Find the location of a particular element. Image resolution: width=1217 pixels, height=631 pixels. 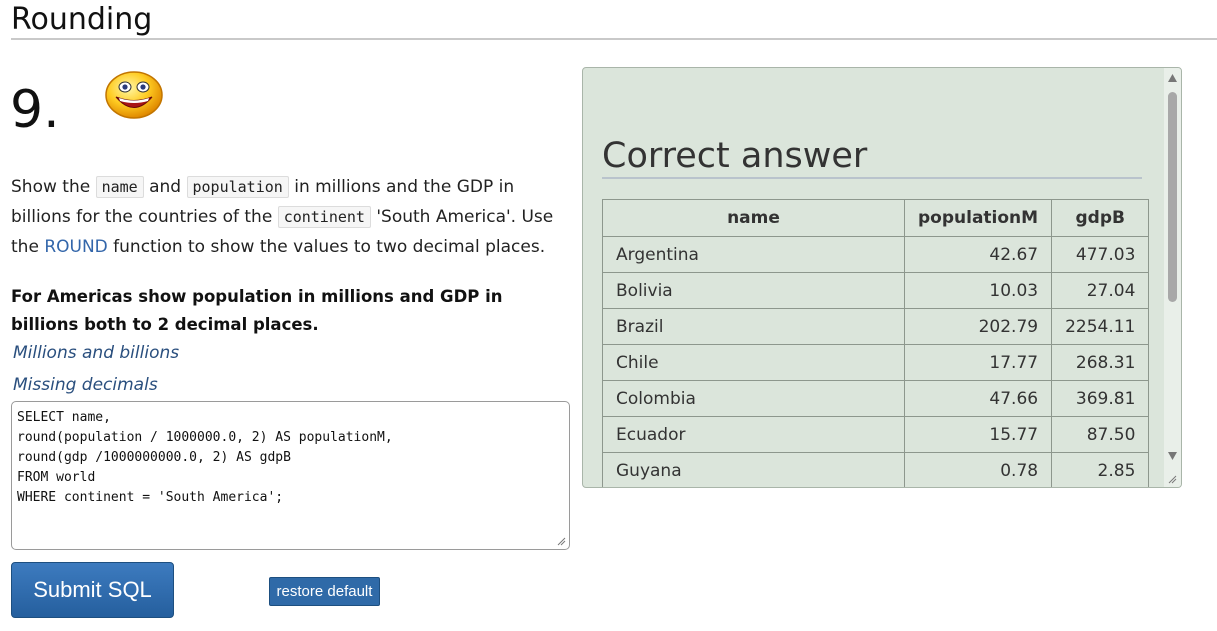

cell-gdpb: 369.81 is located at coordinates (1100, 398).